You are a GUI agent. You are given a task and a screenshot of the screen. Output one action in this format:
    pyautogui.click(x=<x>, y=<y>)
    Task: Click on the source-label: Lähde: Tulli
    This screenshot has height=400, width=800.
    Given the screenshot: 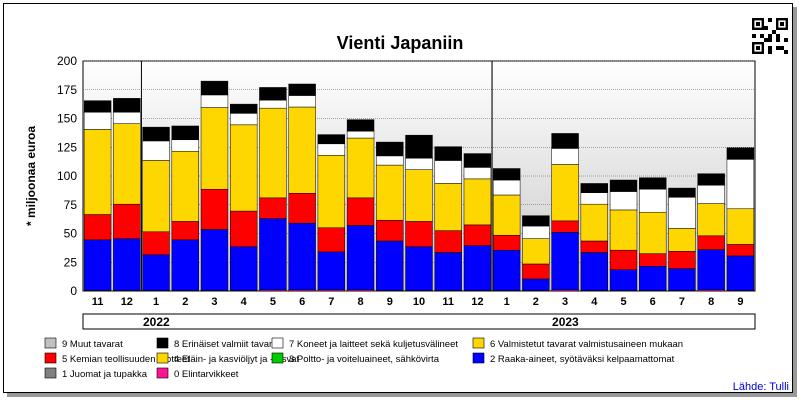 What is the action you would take?
    pyautogui.click(x=761, y=387)
    